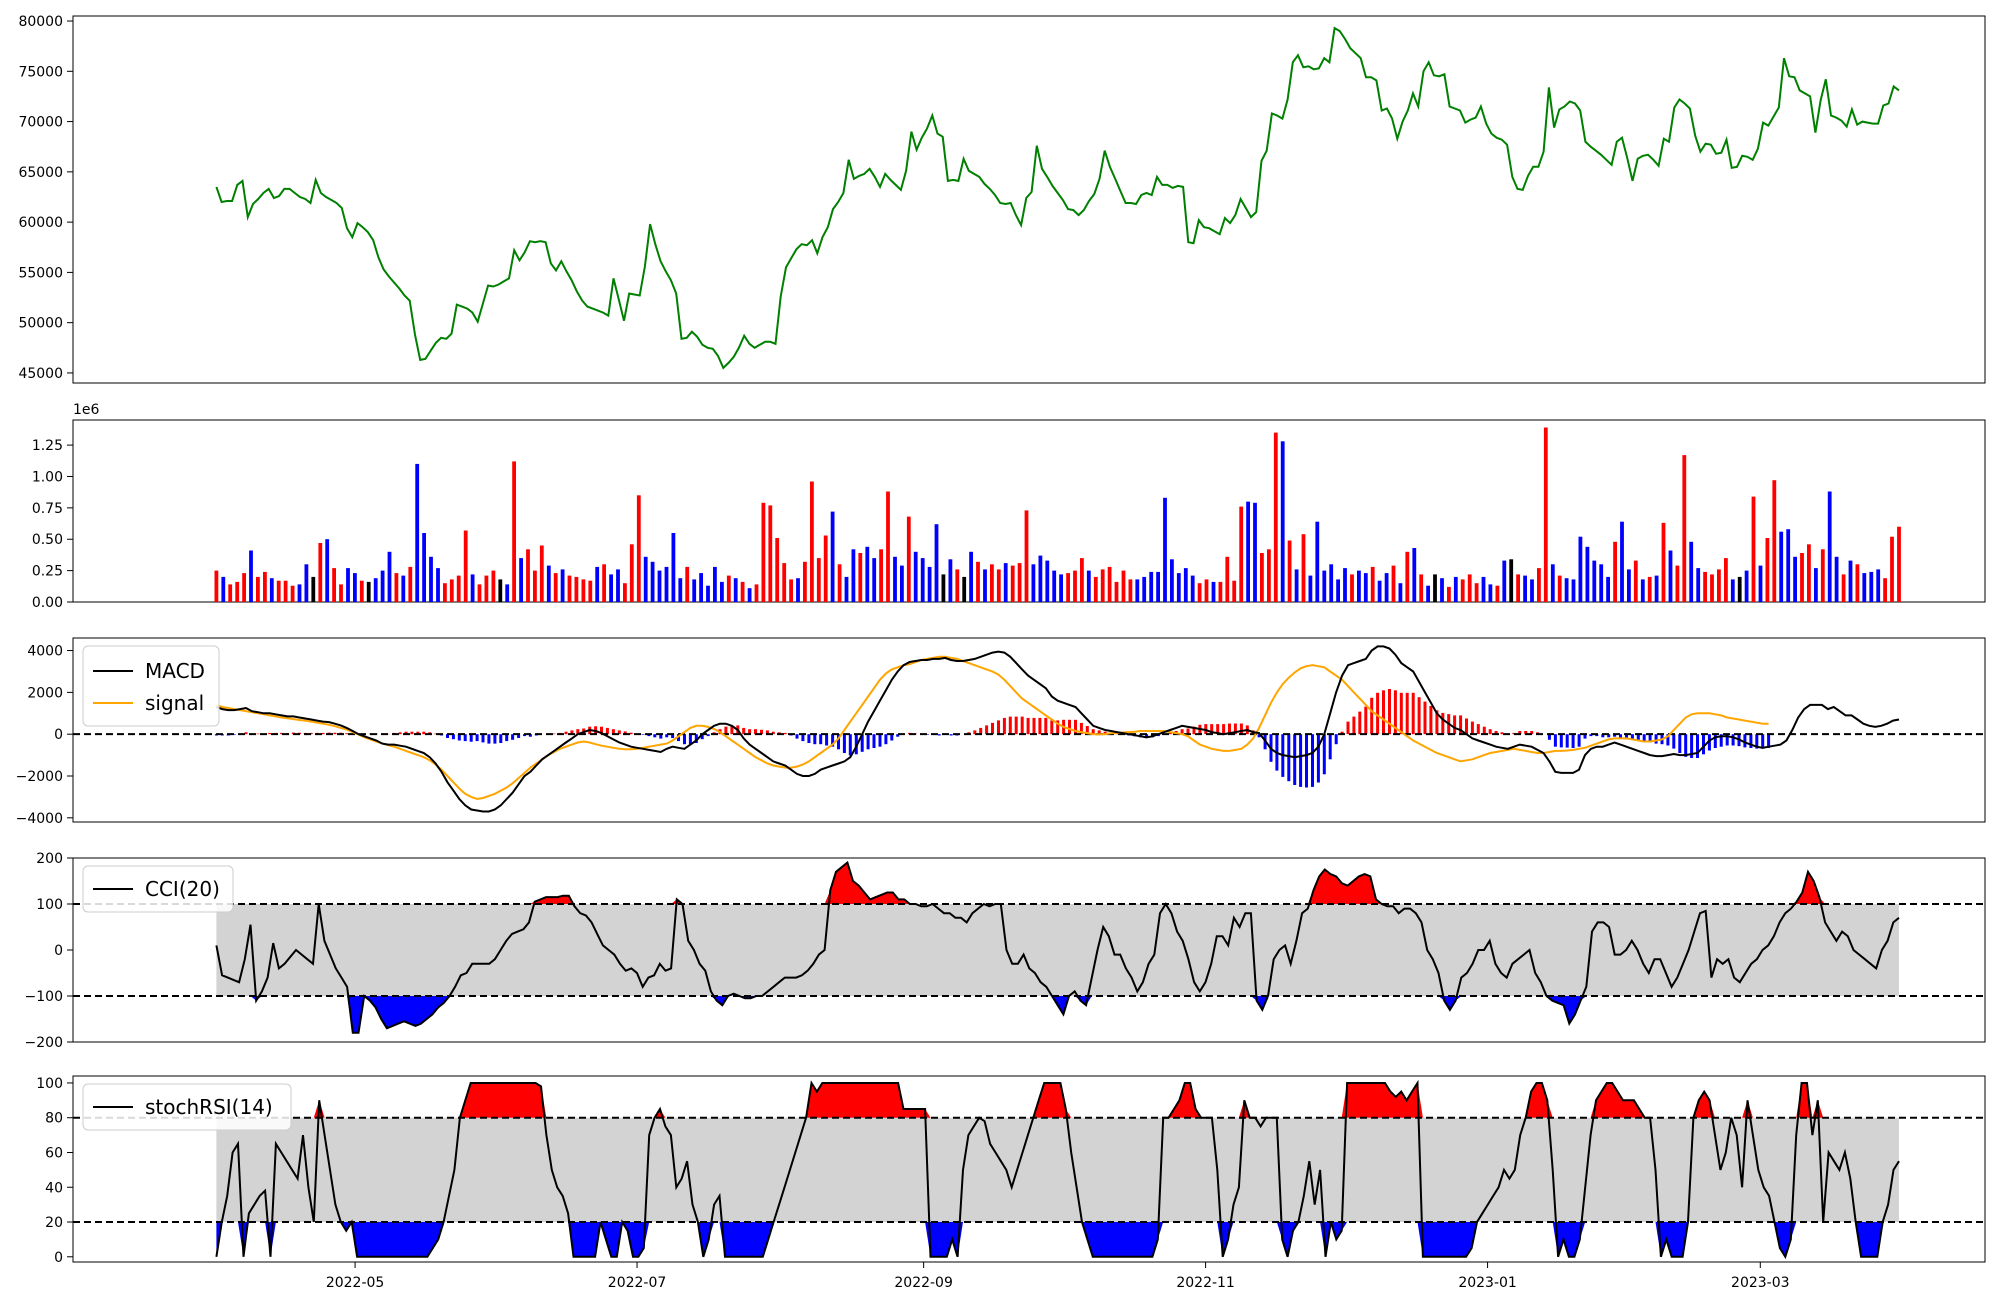  I want to click on x-tick-label: 2022-11, so click(1205, 1283).